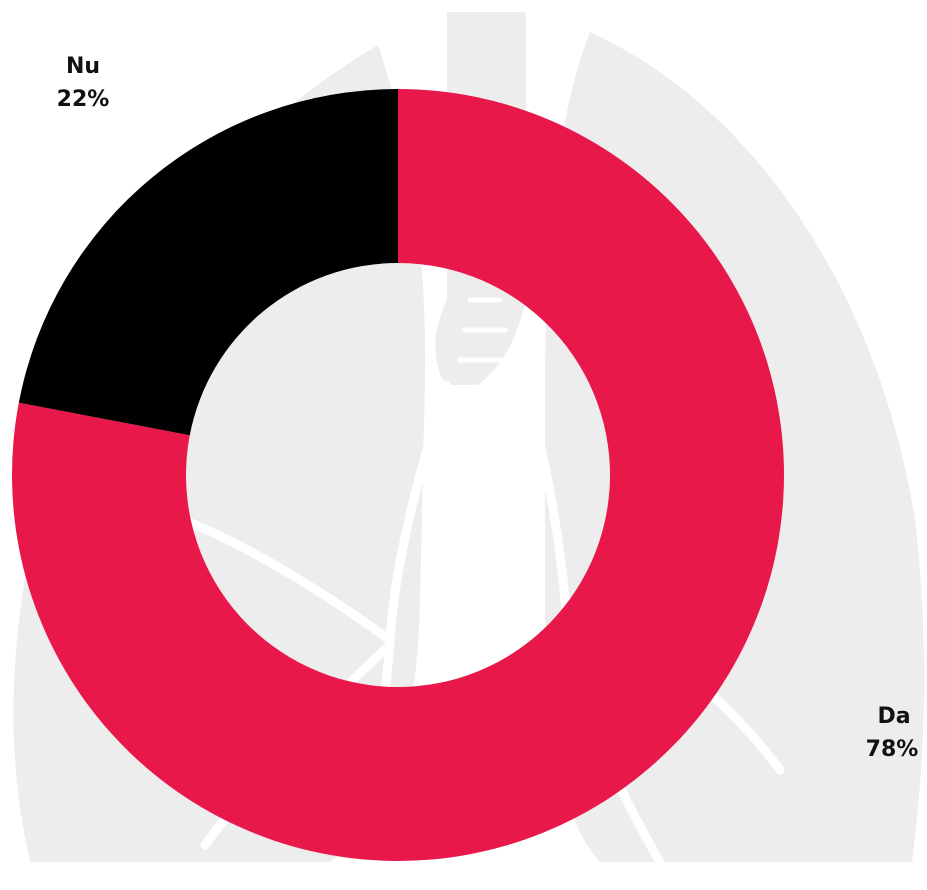 This screenshot has width=927, height=890. What do you see at coordinates (893, 716) in the screenshot?
I see `slice-label-da-category: Da` at bounding box center [893, 716].